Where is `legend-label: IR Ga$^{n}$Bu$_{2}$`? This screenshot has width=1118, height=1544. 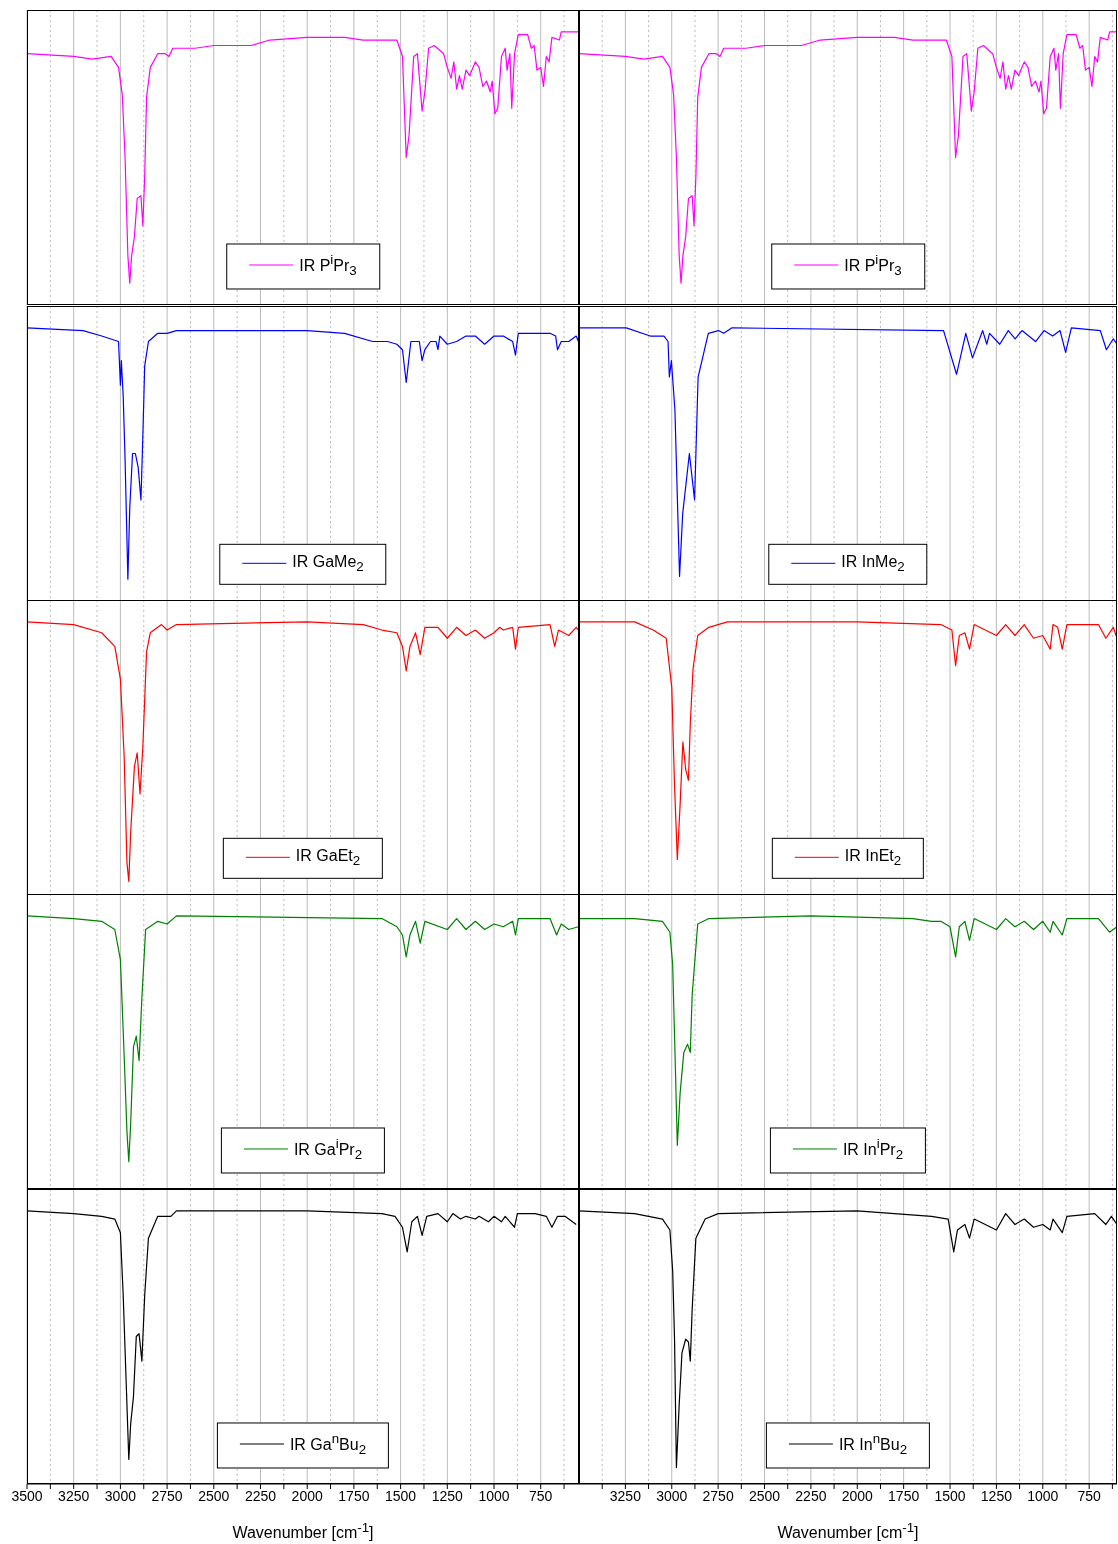
legend-label: IR Ga$^{n}$Bu$_{2}$ is located at coordinates (328, 1444).